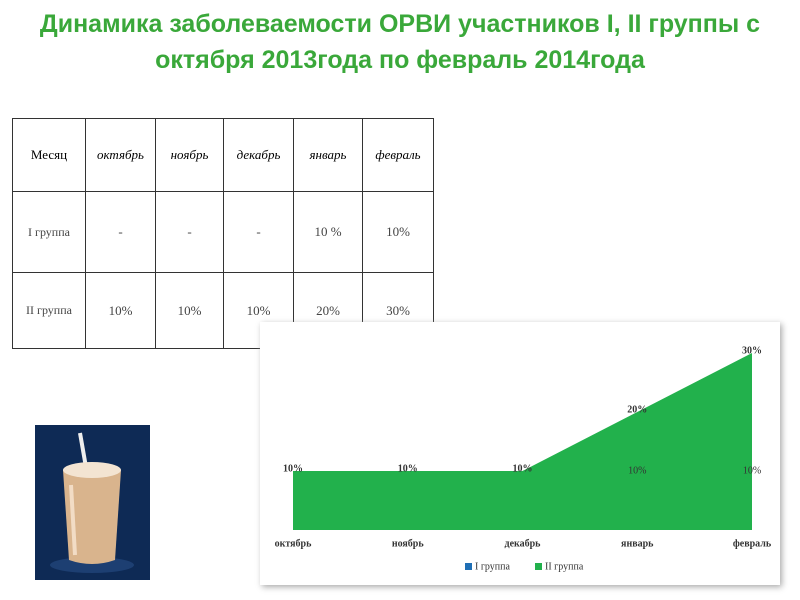 This screenshot has height=600, width=800. I want to click on legend-label: I группа, so click(493, 566).